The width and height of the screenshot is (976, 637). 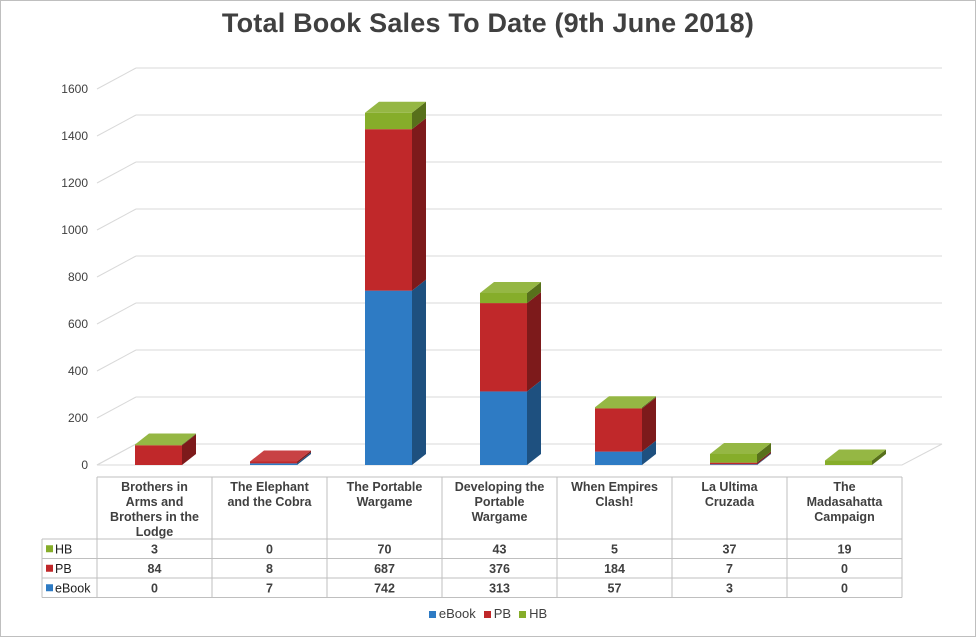 What do you see at coordinates (154, 517) in the screenshot?
I see `category-label: Brothers in the` at bounding box center [154, 517].